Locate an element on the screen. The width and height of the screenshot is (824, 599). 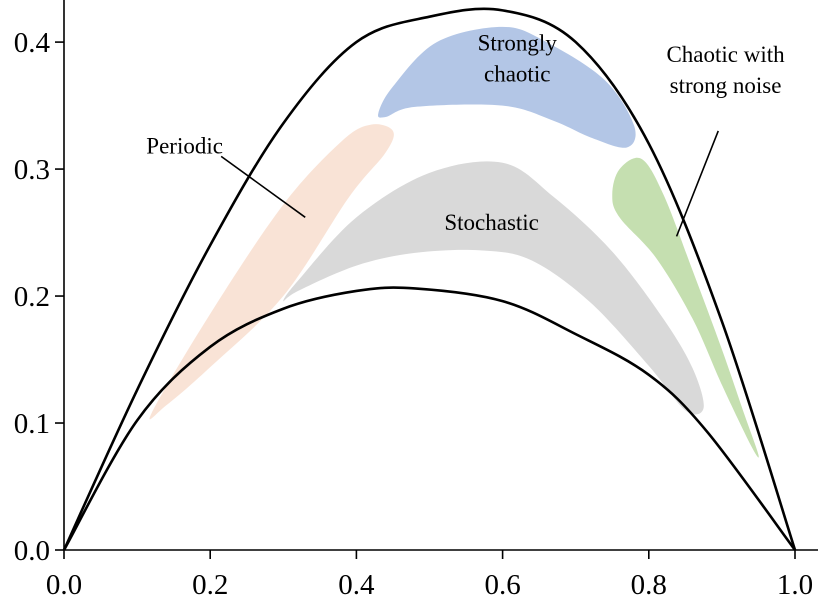
y-tick-label: 0.1 is located at coordinates (32, 424).